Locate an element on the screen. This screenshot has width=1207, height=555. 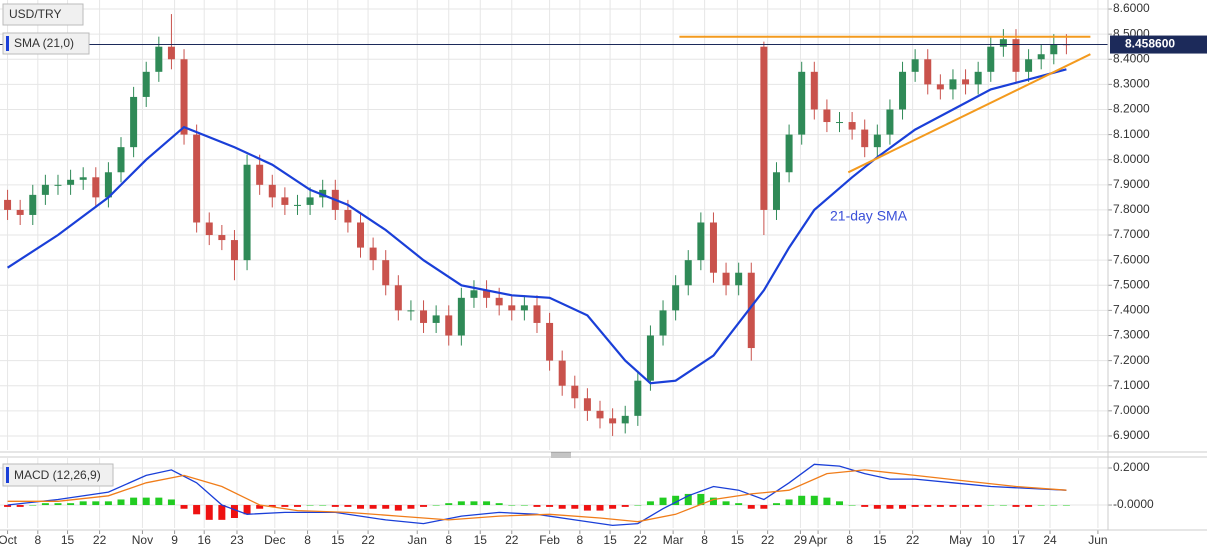
x-tick-label: 24 is located at coordinates (1050, 540).